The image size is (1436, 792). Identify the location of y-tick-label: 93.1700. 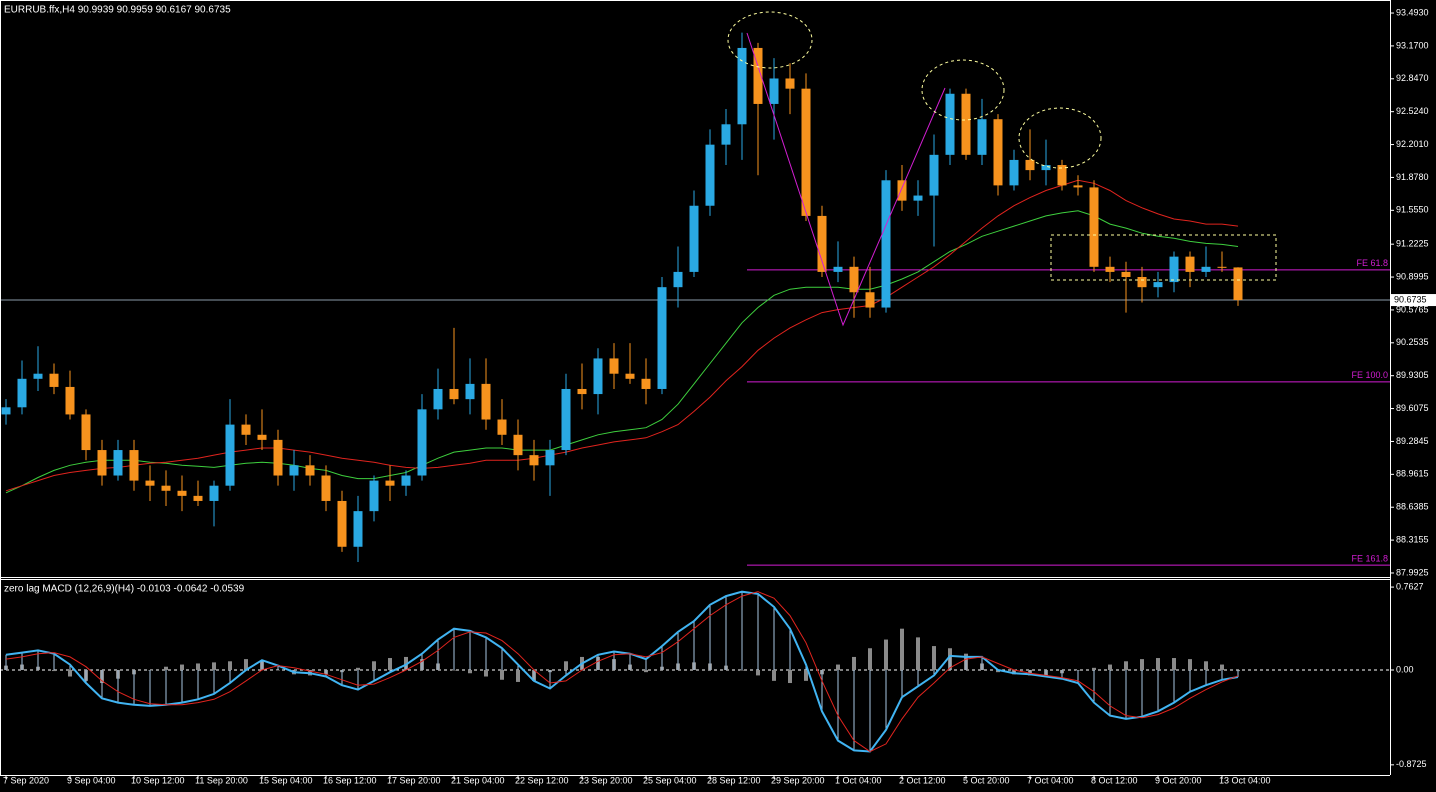
(1412, 45).